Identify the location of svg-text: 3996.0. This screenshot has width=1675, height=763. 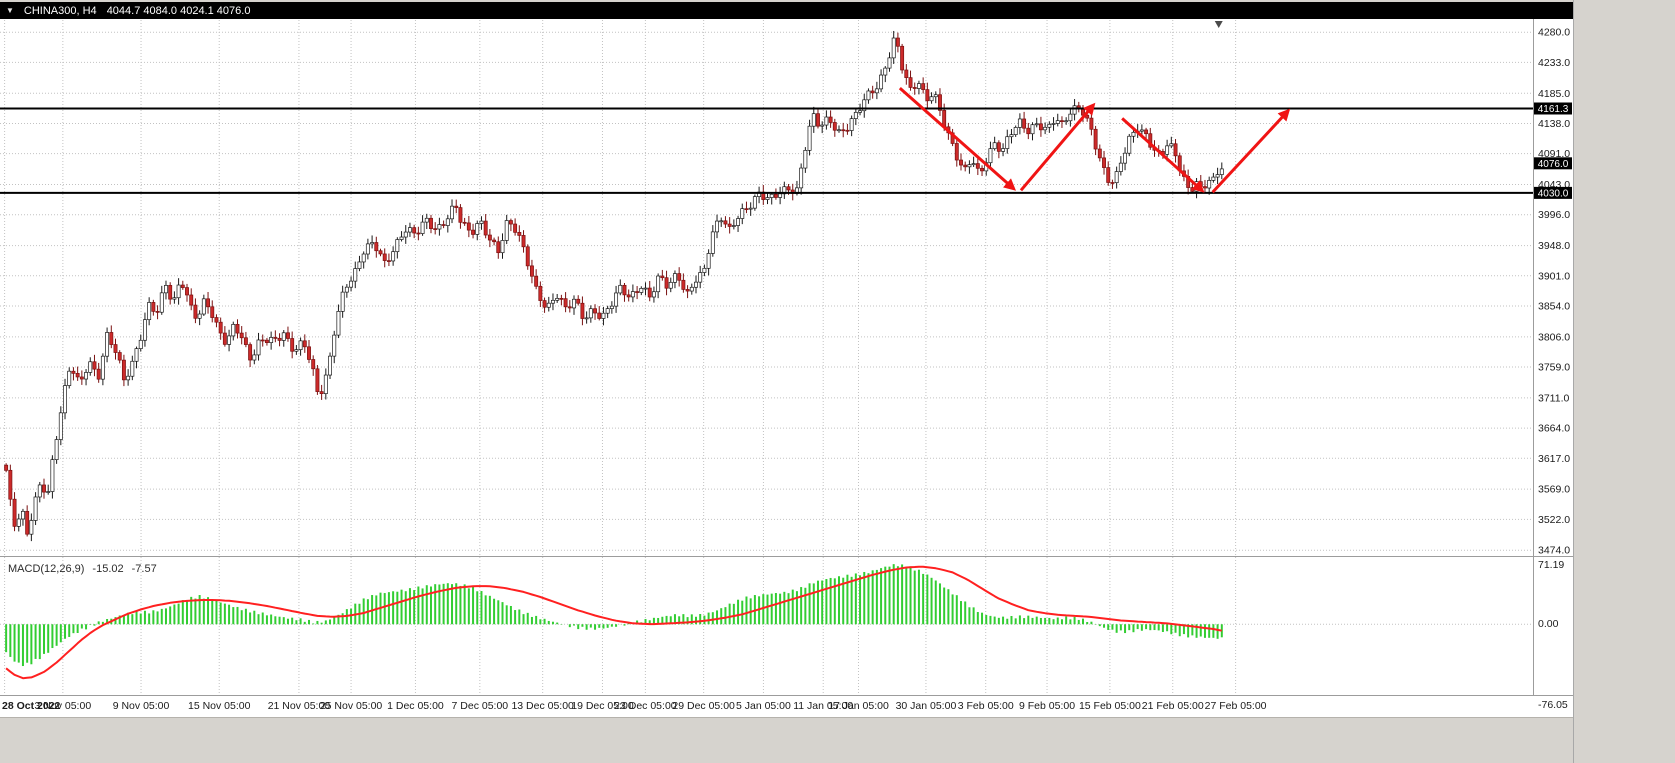
(1554, 215).